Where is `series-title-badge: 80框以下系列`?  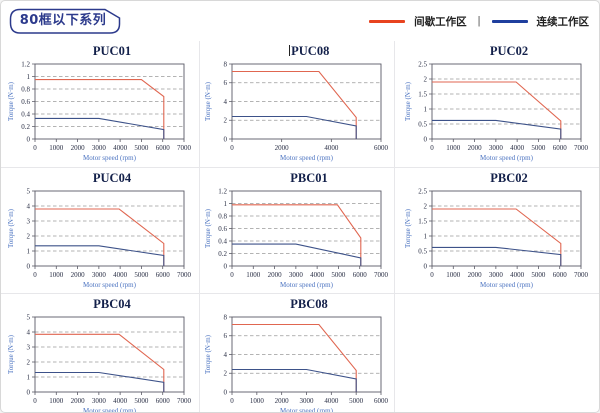 series-title-badge: 80框以下系列 is located at coordinates (66, 21).